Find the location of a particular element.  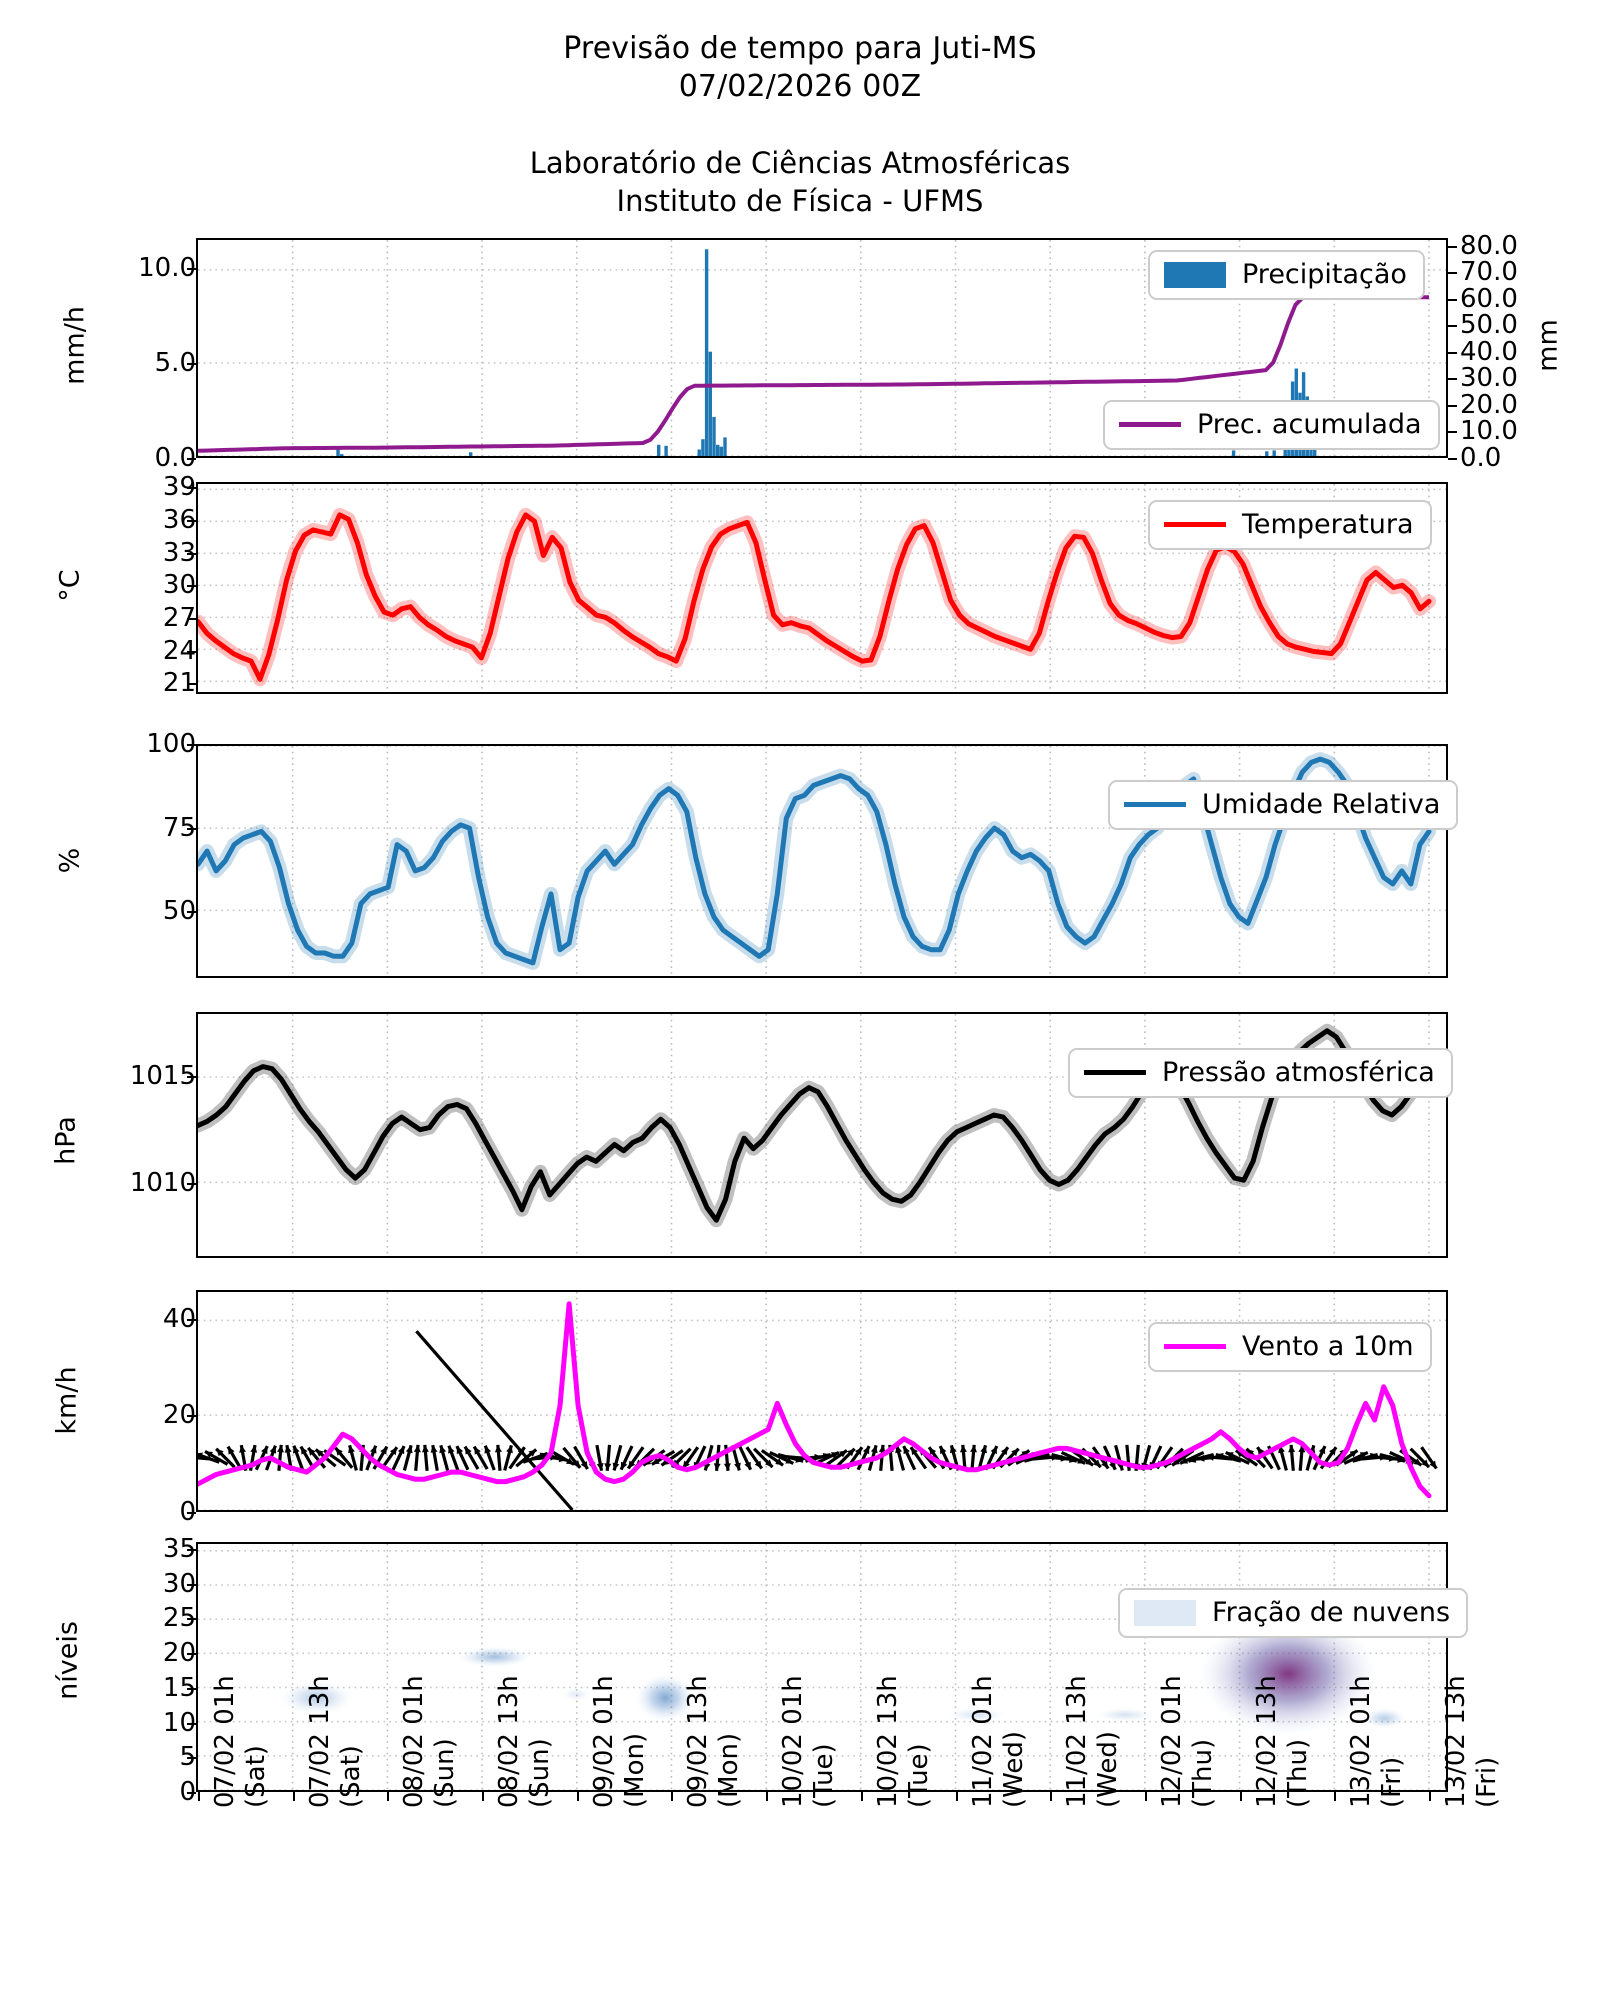

pressure-line-swatch-icon is located at coordinates (1115, 1072).